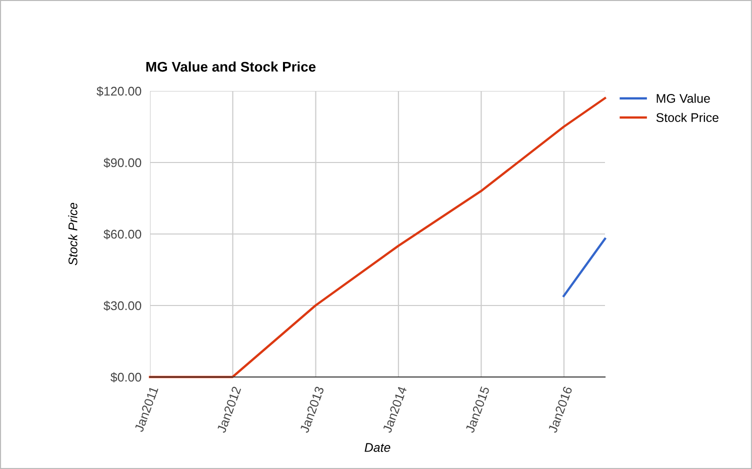 This screenshot has height=469, width=752. Describe the element at coordinates (126, 377) in the screenshot. I see `y-tick-label: $0.00` at that location.